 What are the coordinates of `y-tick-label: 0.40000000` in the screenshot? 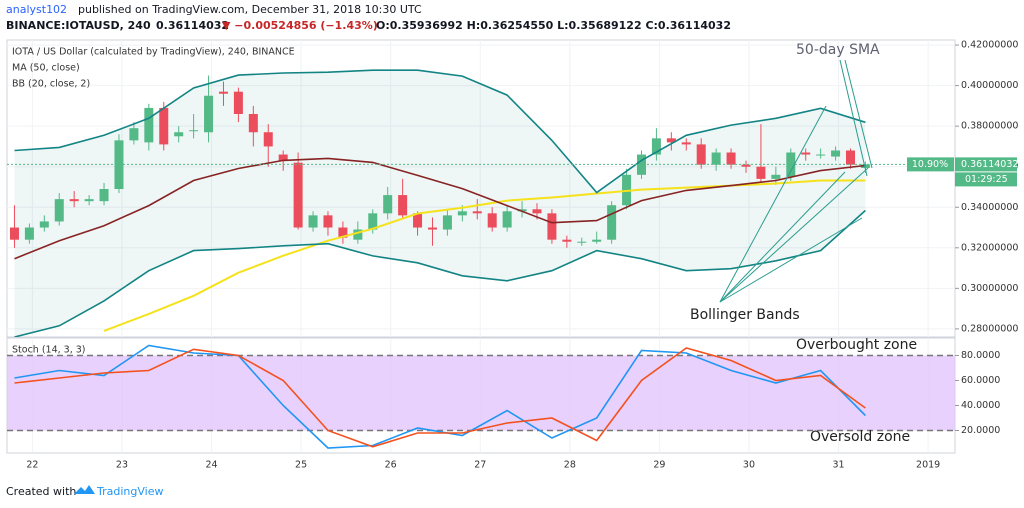 It's located at (989, 85).